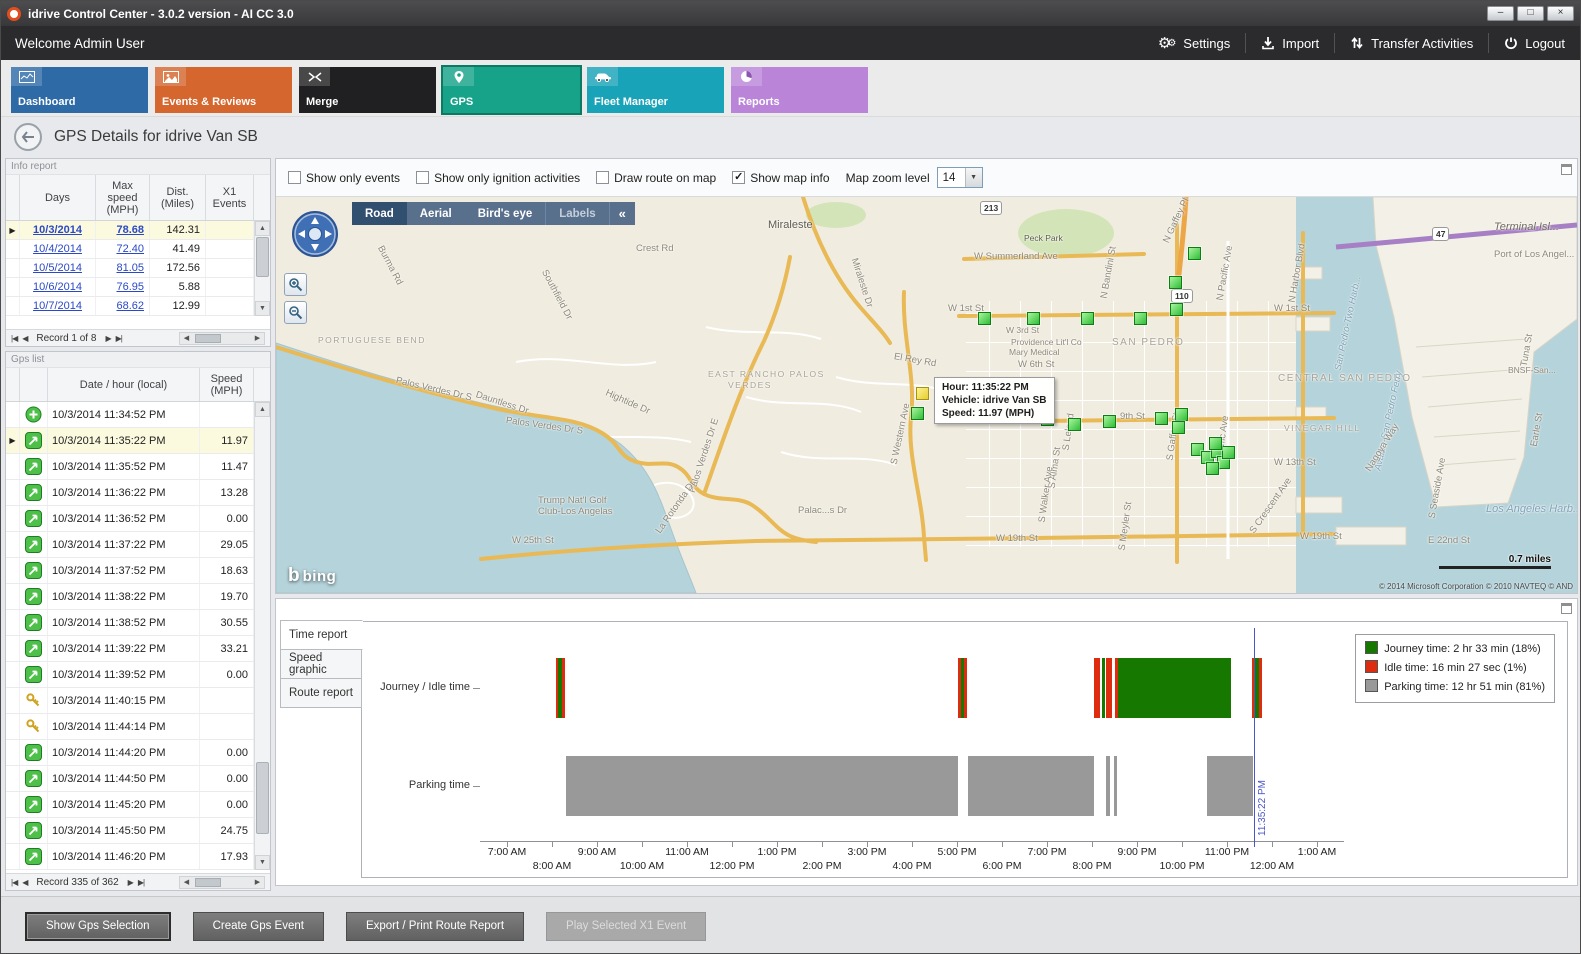  What do you see at coordinates (321, 693) in the screenshot?
I see `chart-tab-route-report: Route report` at bounding box center [321, 693].